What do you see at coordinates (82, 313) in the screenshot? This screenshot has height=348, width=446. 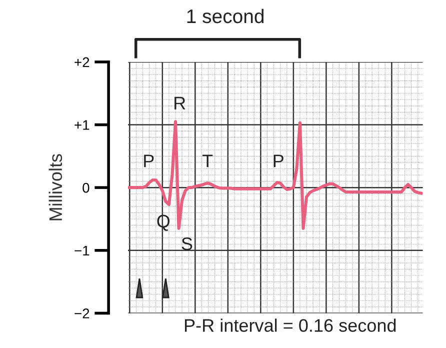 I see `y-tick-label: −2` at bounding box center [82, 313].